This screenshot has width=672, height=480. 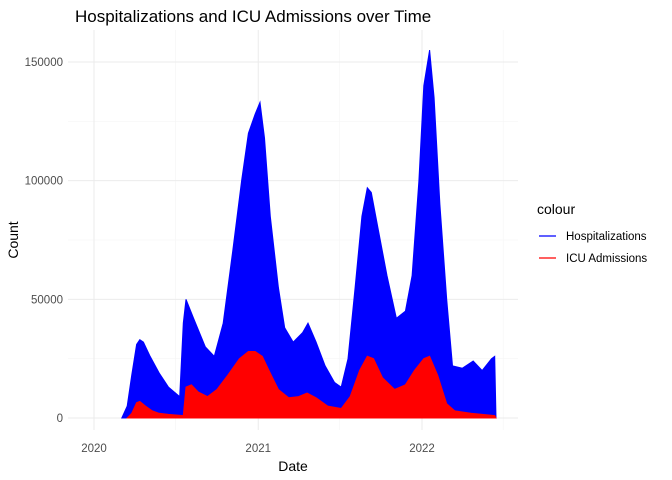 What do you see at coordinates (258, 449) in the screenshot?
I see `x-tick-label: 2021` at bounding box center [258, 449].